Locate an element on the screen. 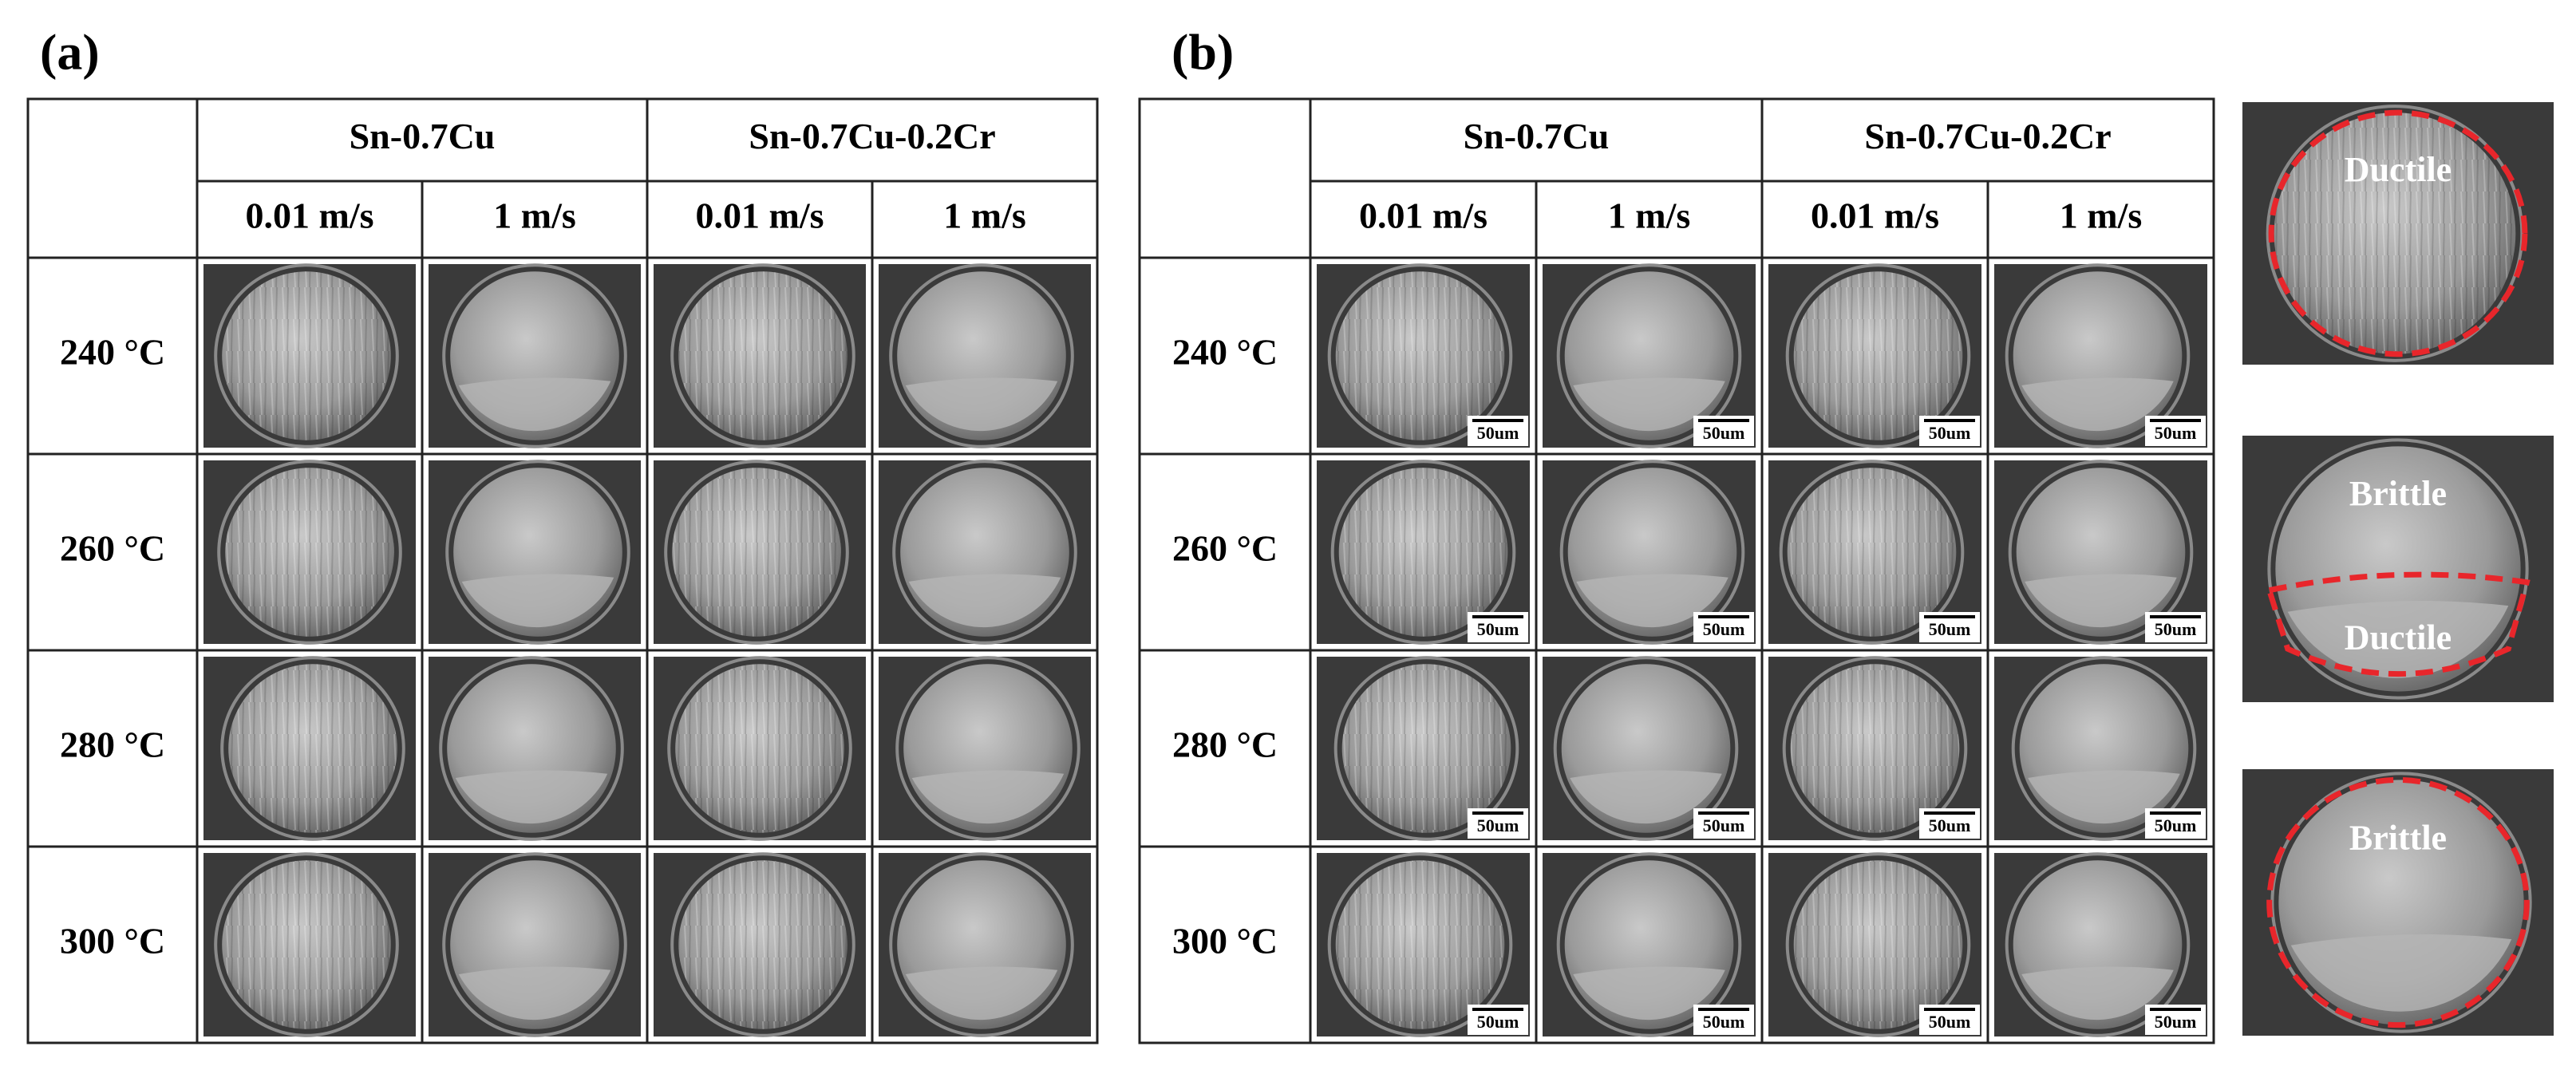 The height and width of the screenshot is (1070, 2576). outline is located at coordinates (2398, 624).